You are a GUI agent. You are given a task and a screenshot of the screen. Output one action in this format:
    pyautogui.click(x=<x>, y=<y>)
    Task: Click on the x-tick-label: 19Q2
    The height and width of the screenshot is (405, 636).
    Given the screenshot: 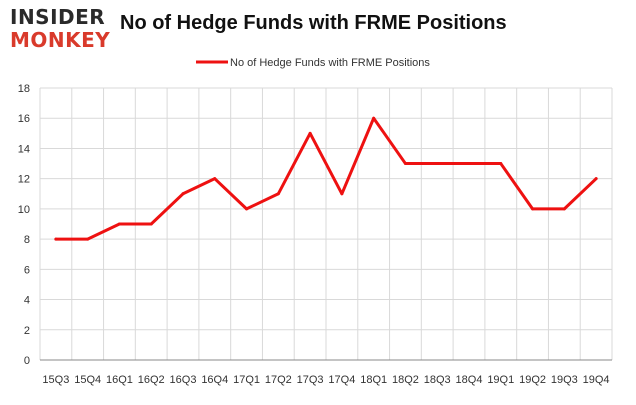 What is the action you would take?
    pyautogui.click(x=532, y=380)
    